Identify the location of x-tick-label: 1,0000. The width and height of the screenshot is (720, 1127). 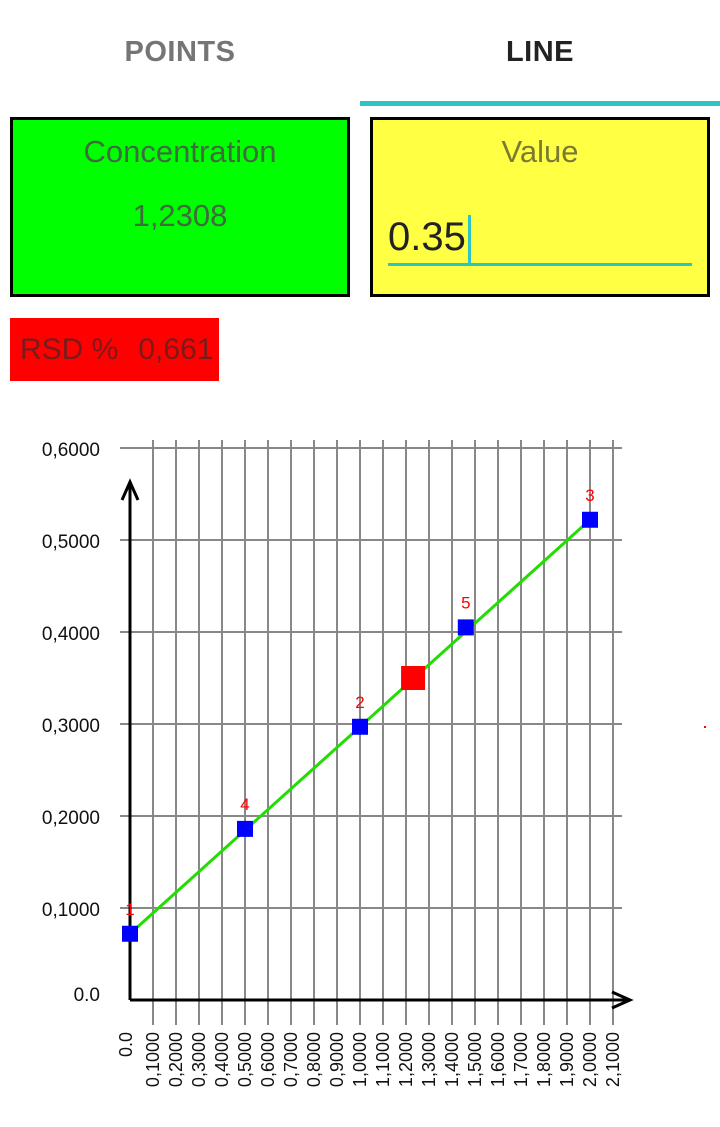
(360, 1059).